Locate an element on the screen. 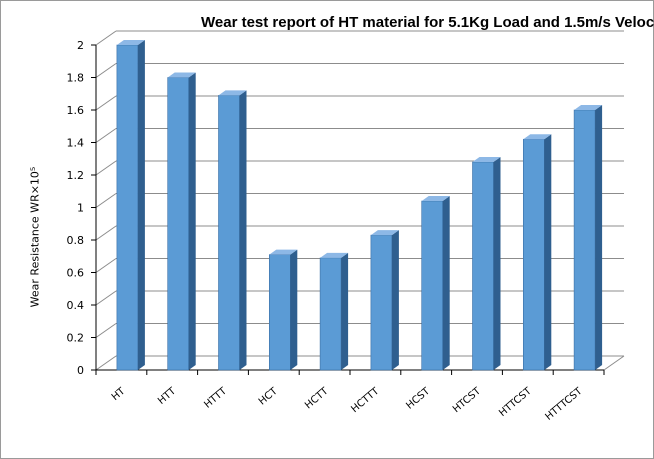 This screenshot has width=654, height=459. x-tick-label: HCTTT is located at coordinates (365, 400).